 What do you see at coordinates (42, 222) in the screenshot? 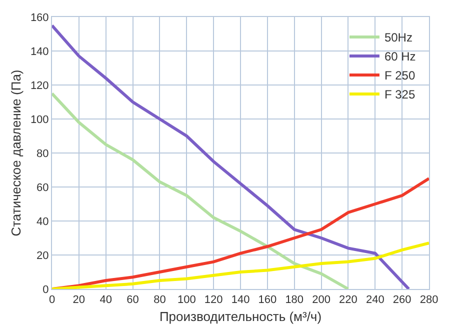
I see `y-tick-label: 40` at bounding box center [42, 222].